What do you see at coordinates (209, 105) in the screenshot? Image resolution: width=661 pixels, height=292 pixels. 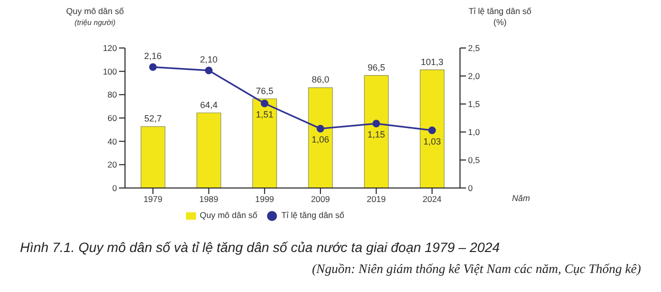 I see `data-label: 64,4` at bounding box center [209, 105].